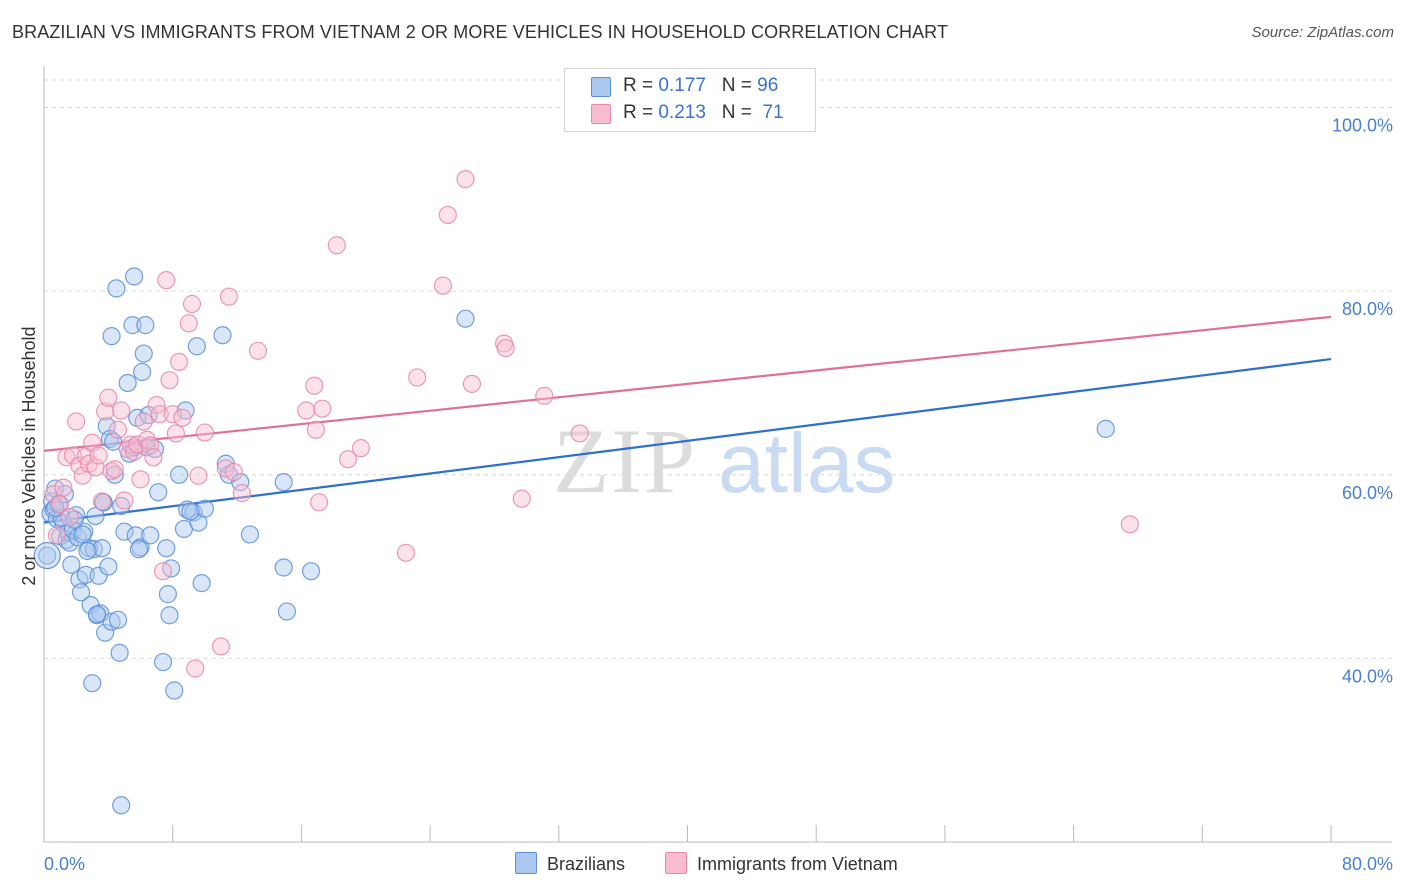 The height and width of the screenshot is (892, 1406). What do you see at coordinates (586, 864) in the screenshot?
I see `bottom-legend-label: Brazilians` at bounding box center [586, 864].